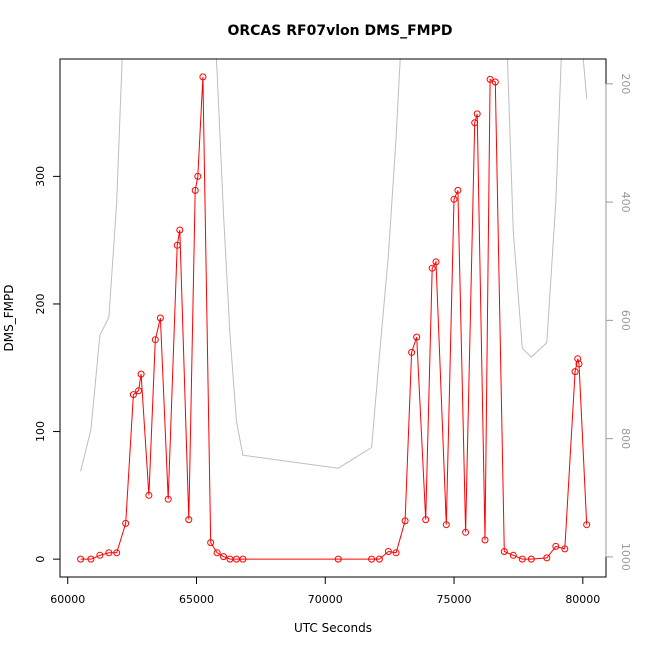 Image resolution: width=650 pixels, height=650 pixels. Describe the element at coordinates (40, 303) in the screenshot. I see `y-tick-label: 200` at that location.